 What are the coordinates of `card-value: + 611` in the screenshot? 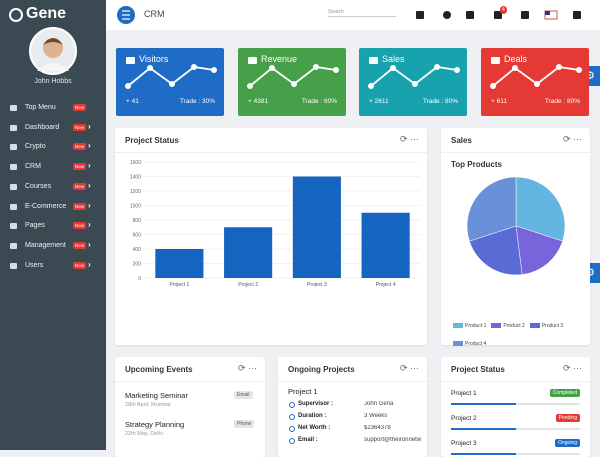 It's located at (499, 101).